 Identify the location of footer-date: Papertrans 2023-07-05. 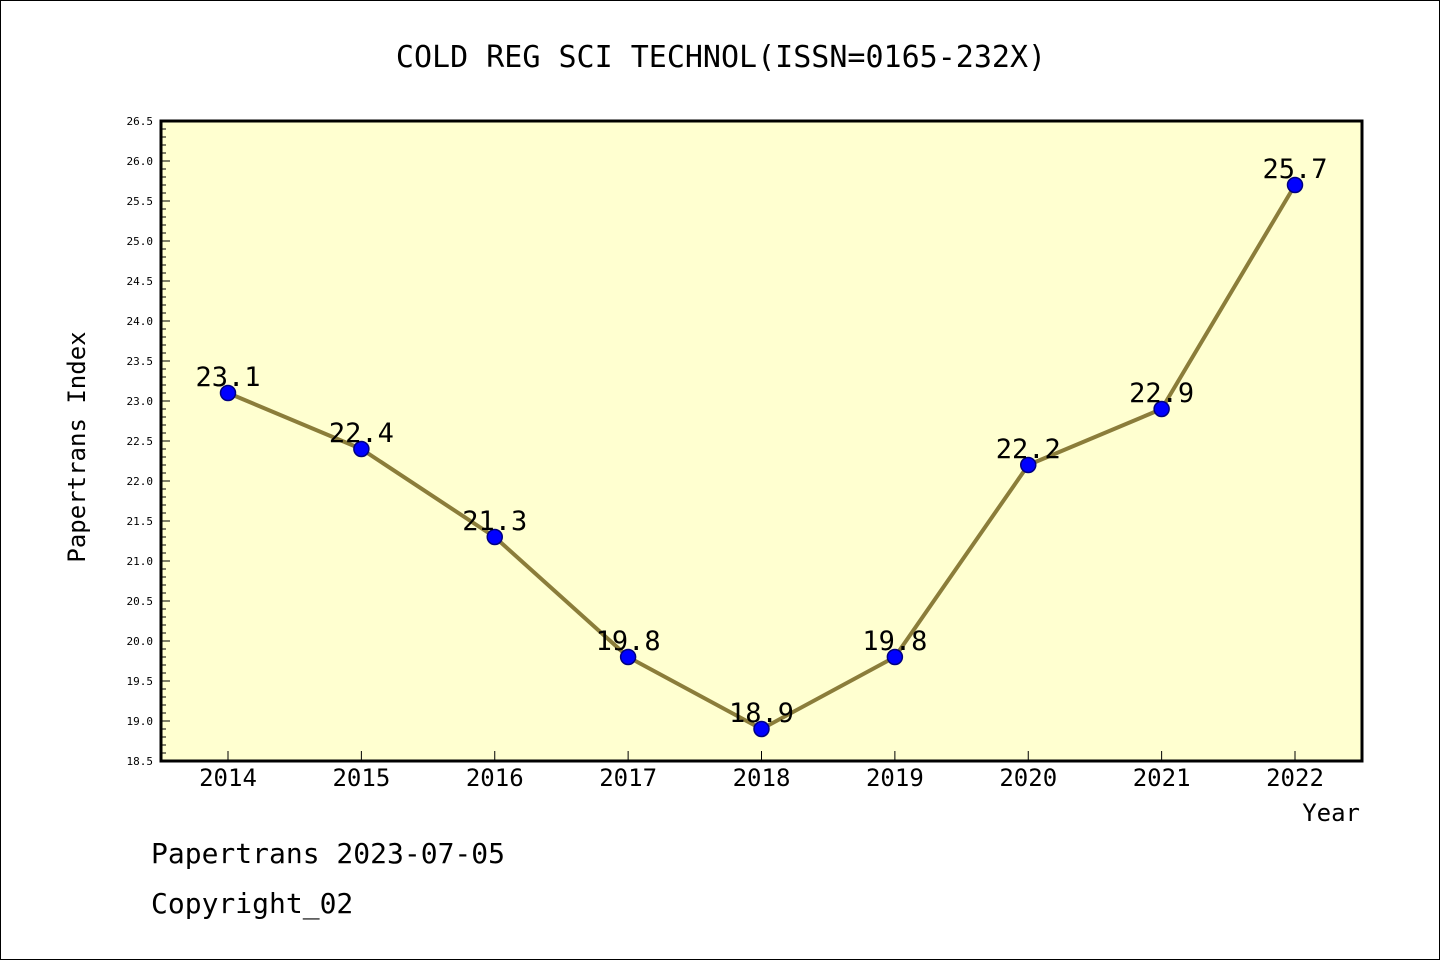
(328, 853).